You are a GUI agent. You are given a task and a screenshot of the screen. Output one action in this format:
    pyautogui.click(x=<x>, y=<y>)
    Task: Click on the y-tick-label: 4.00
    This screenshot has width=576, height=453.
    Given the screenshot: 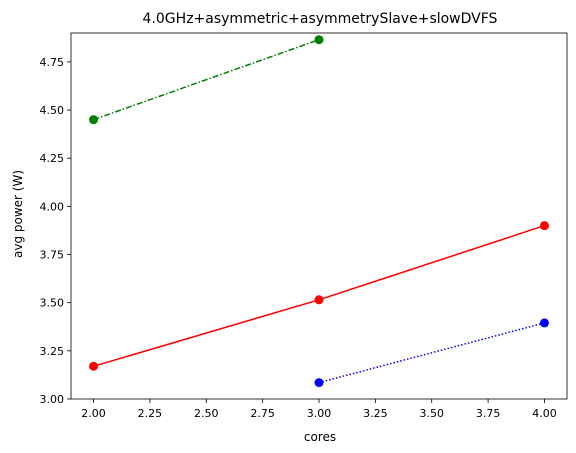 What is the action you would take?
    pyautogui.click(x=52, y=206)
    